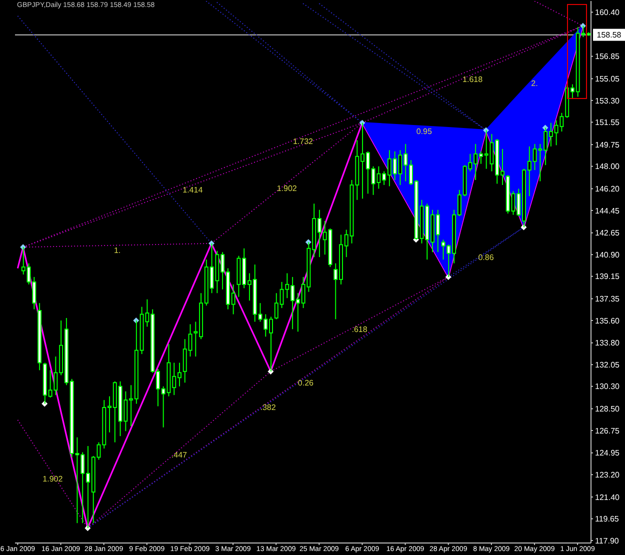  Describe the element at coordinates (607, 167) in the screenshot. I see `y-tick-label: 148.00` at that location.